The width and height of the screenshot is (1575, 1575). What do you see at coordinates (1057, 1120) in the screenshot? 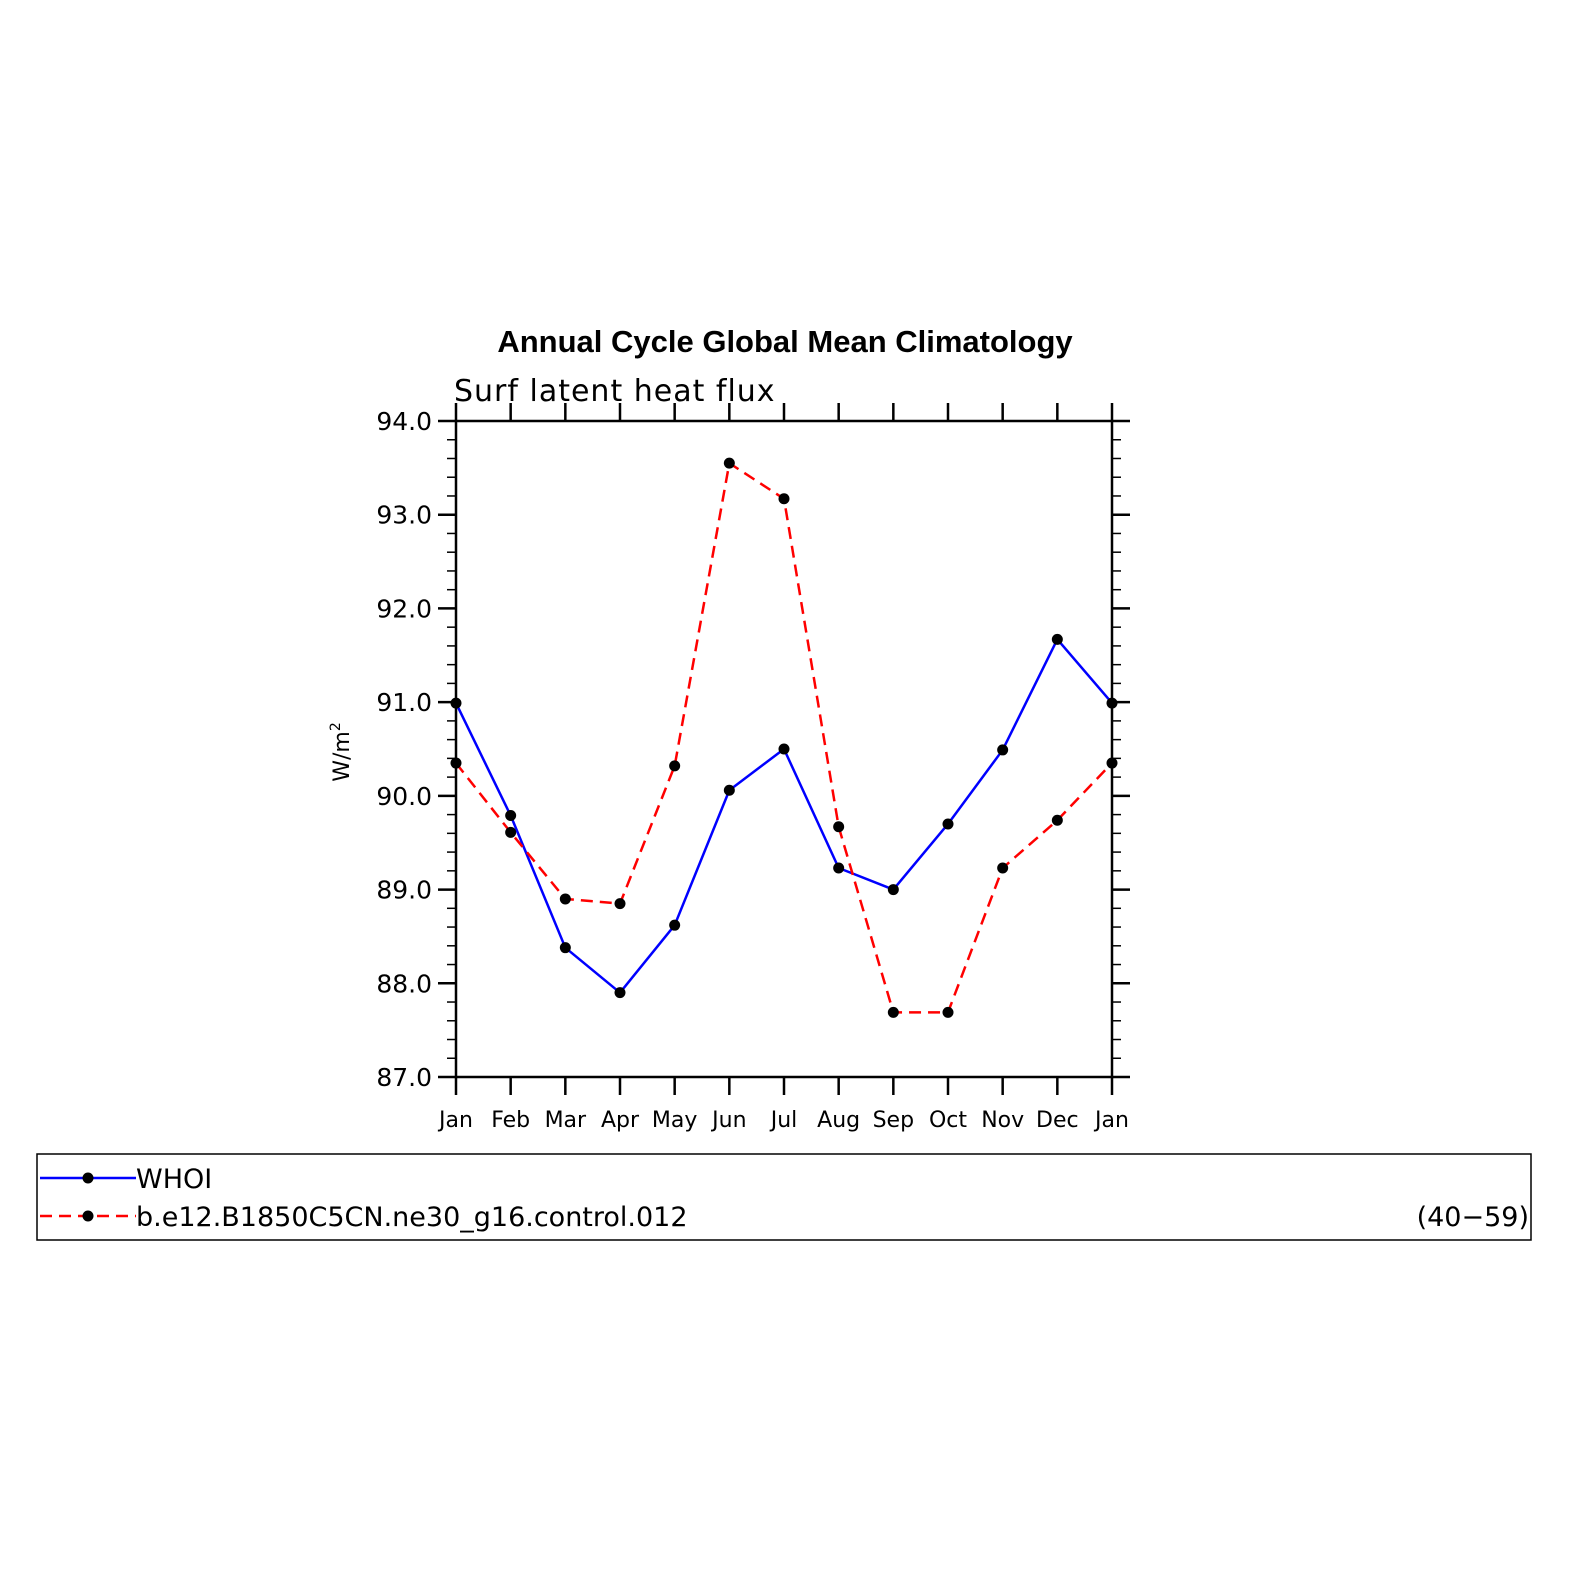
I see `x-tick-label: Dec` at bounding box center [1057, 1120].